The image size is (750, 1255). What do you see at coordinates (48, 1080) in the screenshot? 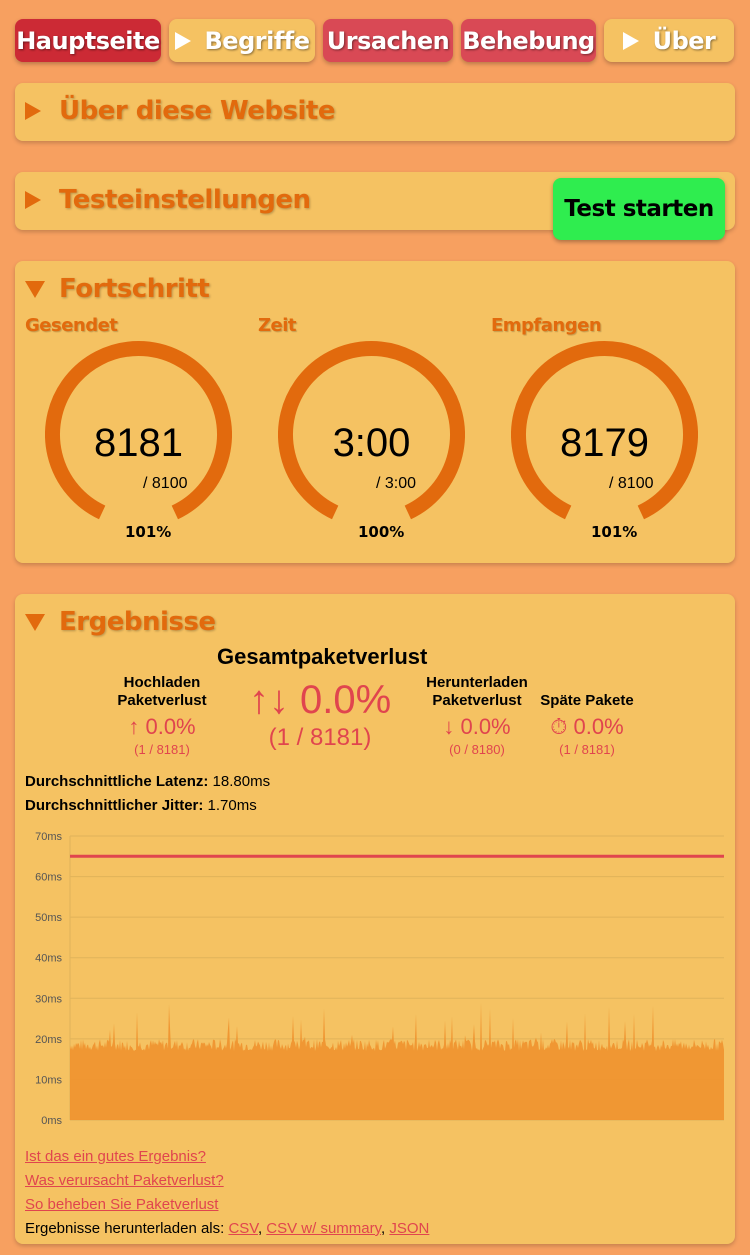
I see `y-tick-label: 10ms` at bounding box center [48, 1080].